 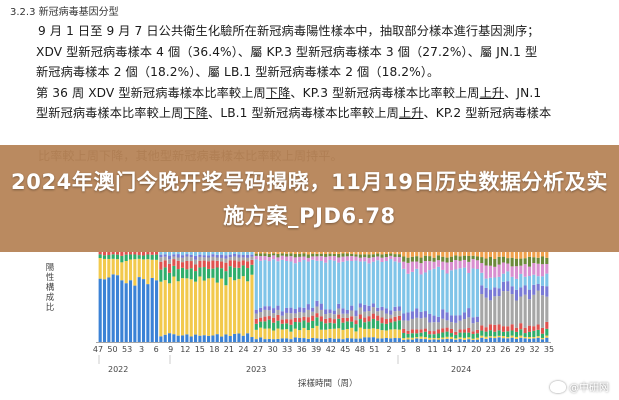 What do you see at coordinates (98, 349) in the screenshot?
I see `x-tick-label: 47` at bounding box center [98, 349].